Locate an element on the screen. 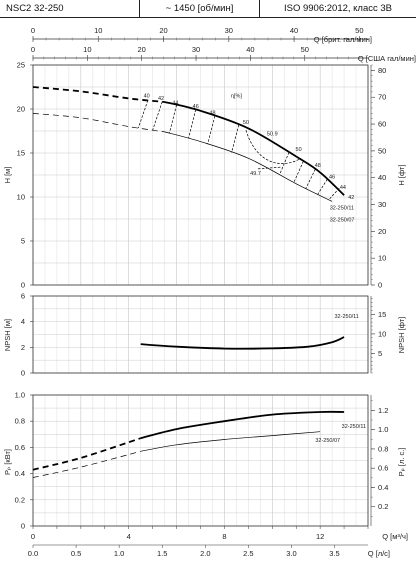  top-us-tick-label: 0 is located at coordinates (33, 49).